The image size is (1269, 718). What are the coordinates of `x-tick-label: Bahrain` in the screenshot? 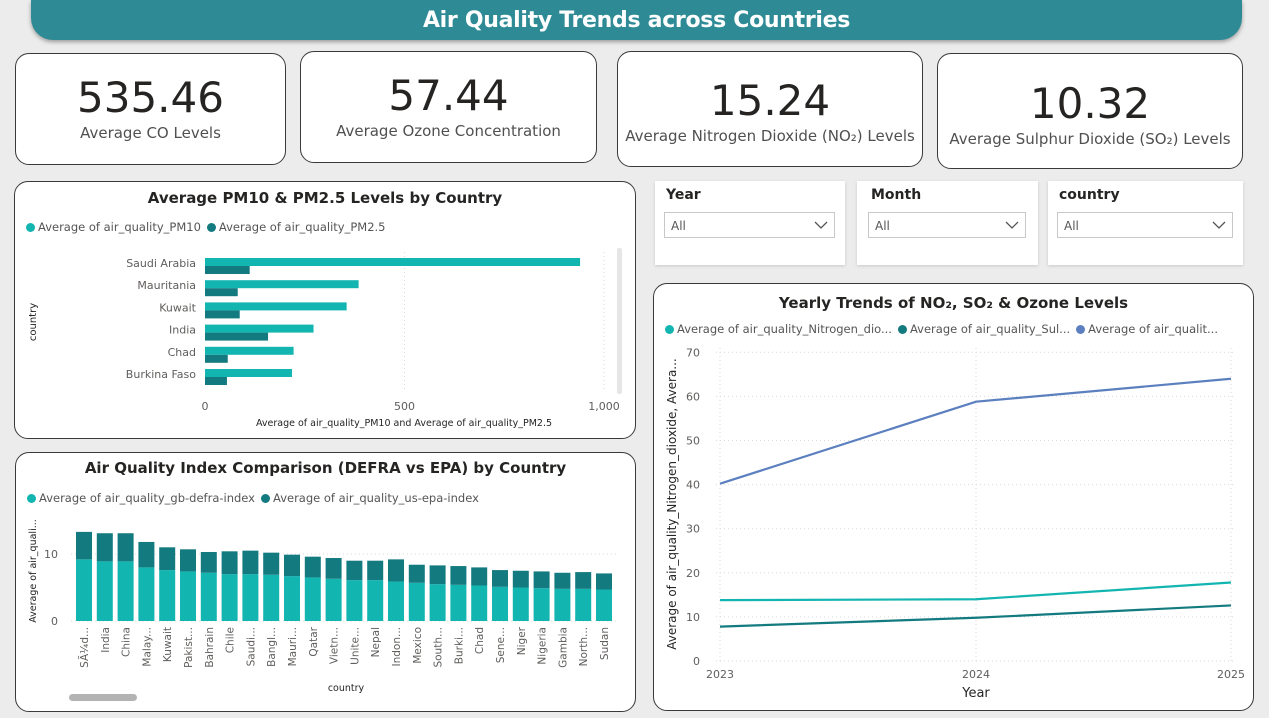 It's located at (210, 647).